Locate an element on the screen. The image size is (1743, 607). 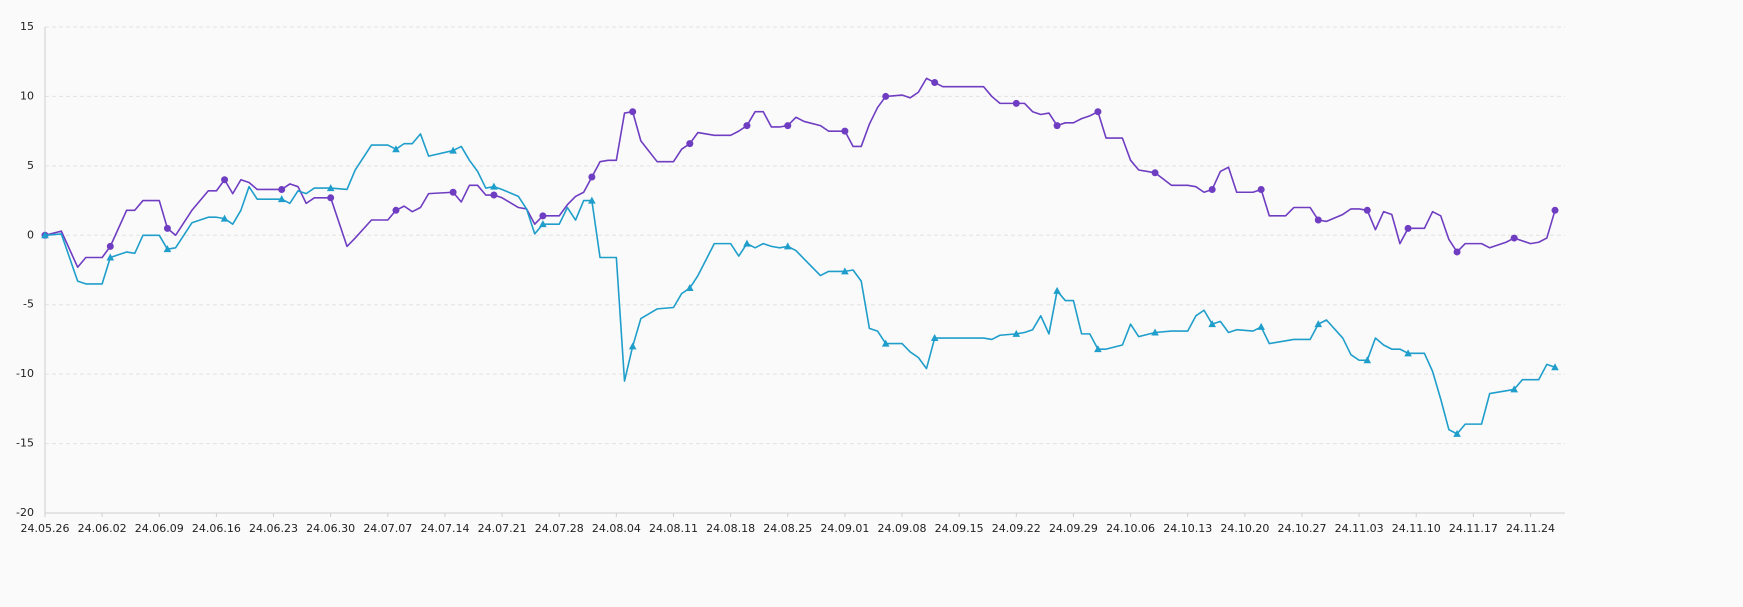
x-tick-label: 24.11.17 is located at coordinates (1473, 528).